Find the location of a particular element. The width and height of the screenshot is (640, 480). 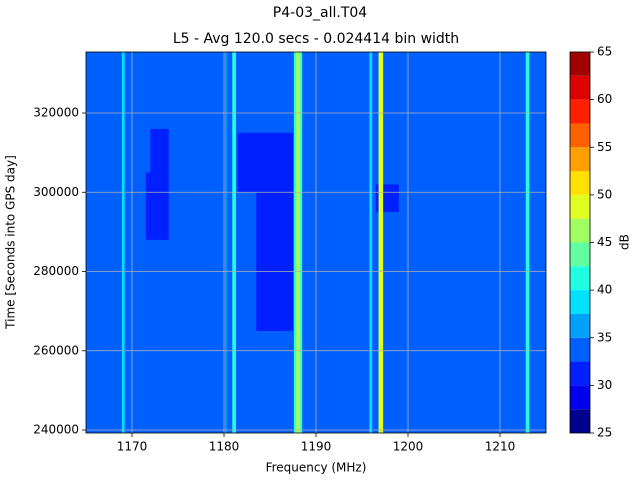

chart-title: P4-03_all.T04 is located at coordinates (320, 13).